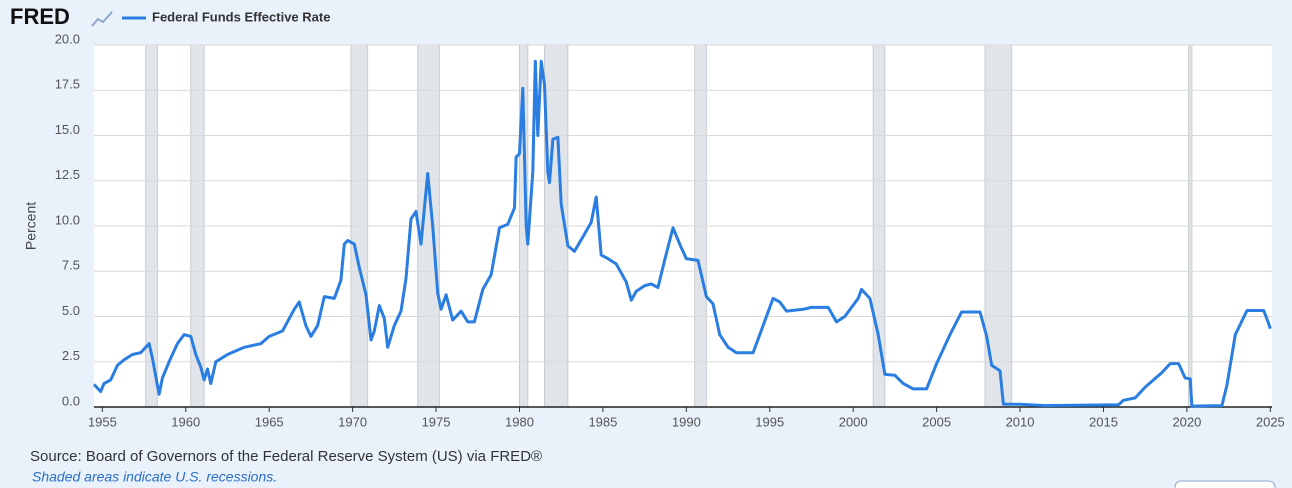  I want to click on note: Shaded areas indicate U.S. recessions., so click(154, 477).